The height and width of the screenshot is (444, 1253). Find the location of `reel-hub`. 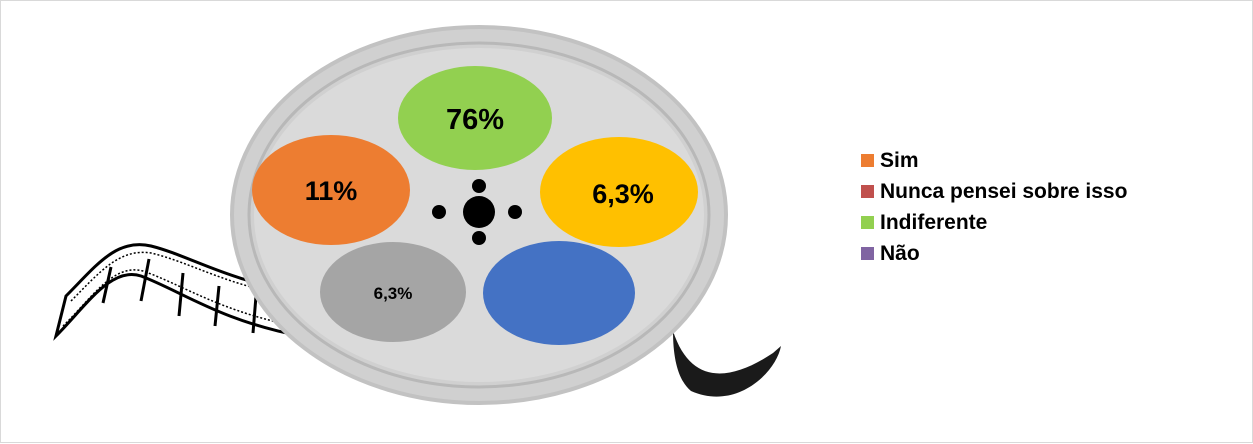

reel-hub is located at coordinates (477, 212).